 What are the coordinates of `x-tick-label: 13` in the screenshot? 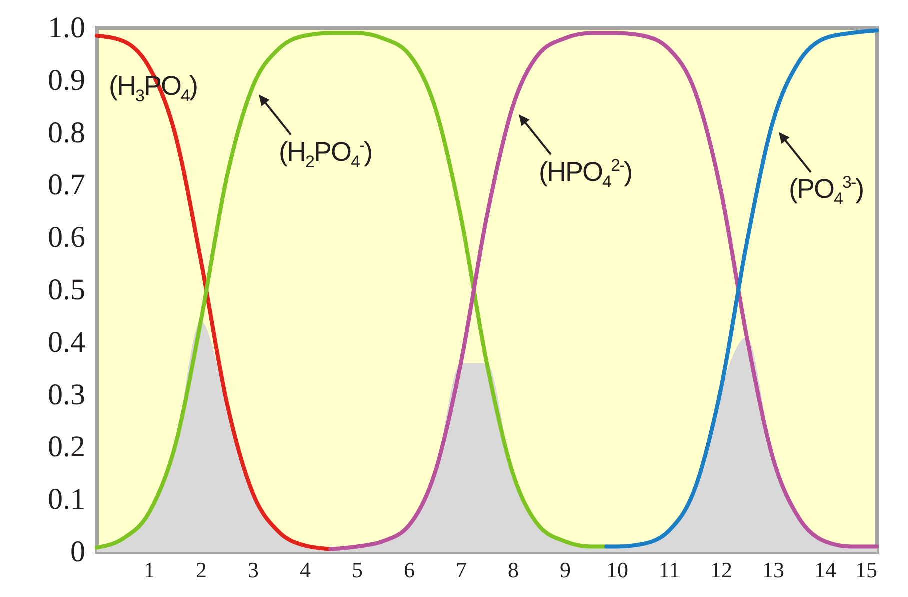 It's located at (773, 570).